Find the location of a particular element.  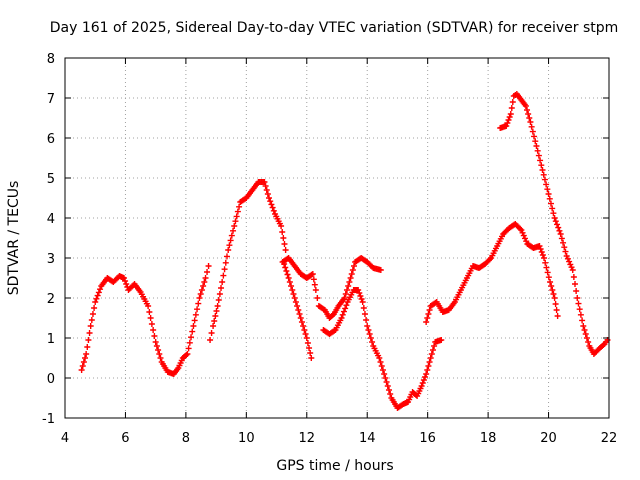

y-tick-label: 6 is located at coordinates (51, 139).